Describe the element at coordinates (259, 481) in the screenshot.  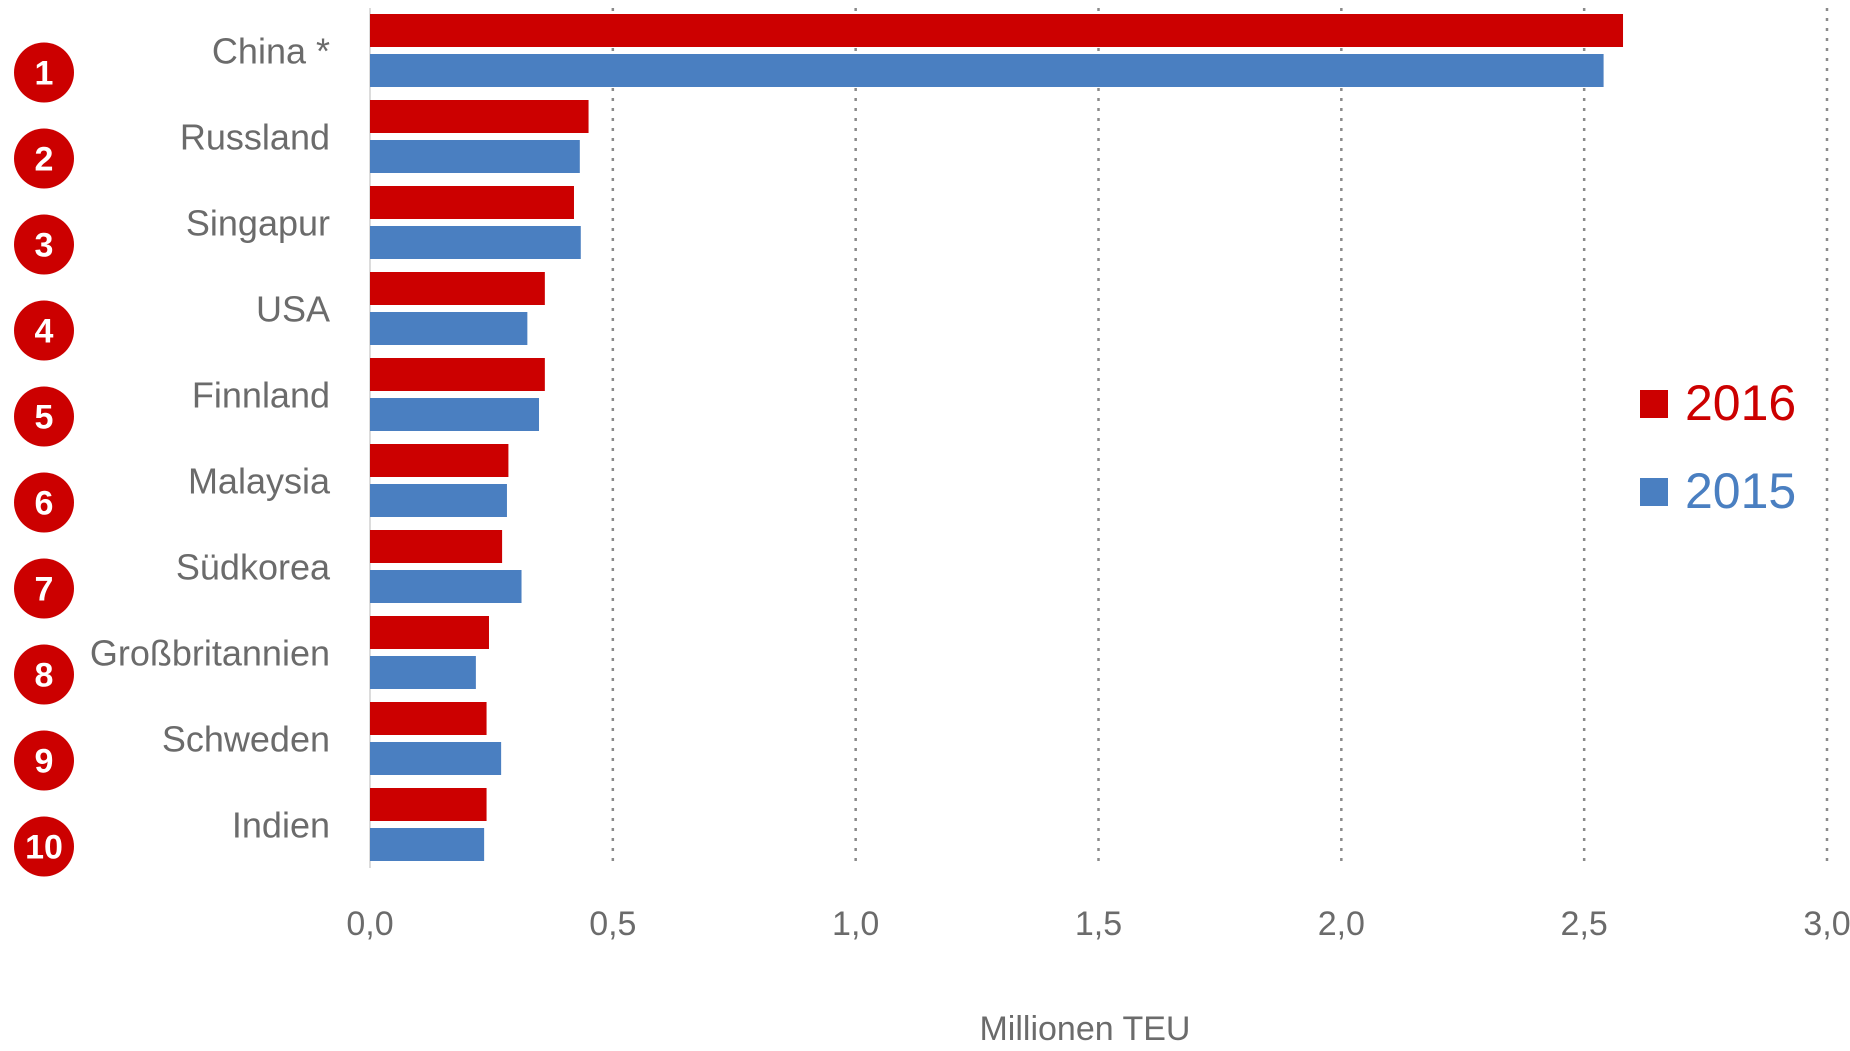
I see `category-label: Malaysia` at that location.